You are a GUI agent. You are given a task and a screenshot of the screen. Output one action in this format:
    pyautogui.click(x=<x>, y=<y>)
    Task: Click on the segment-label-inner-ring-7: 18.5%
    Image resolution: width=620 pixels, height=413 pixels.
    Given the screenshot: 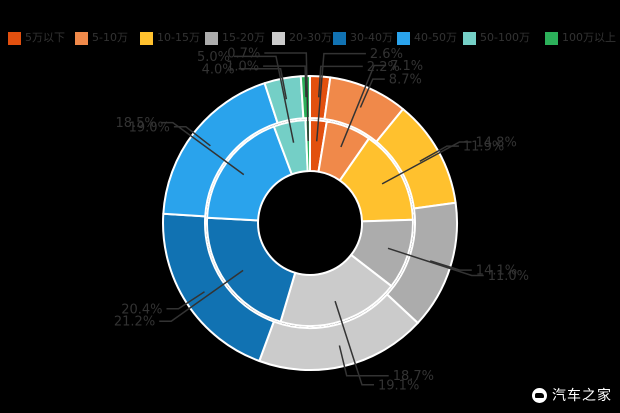 What is the action you would take?
    pyautogui.click(x=135, y=123)
    